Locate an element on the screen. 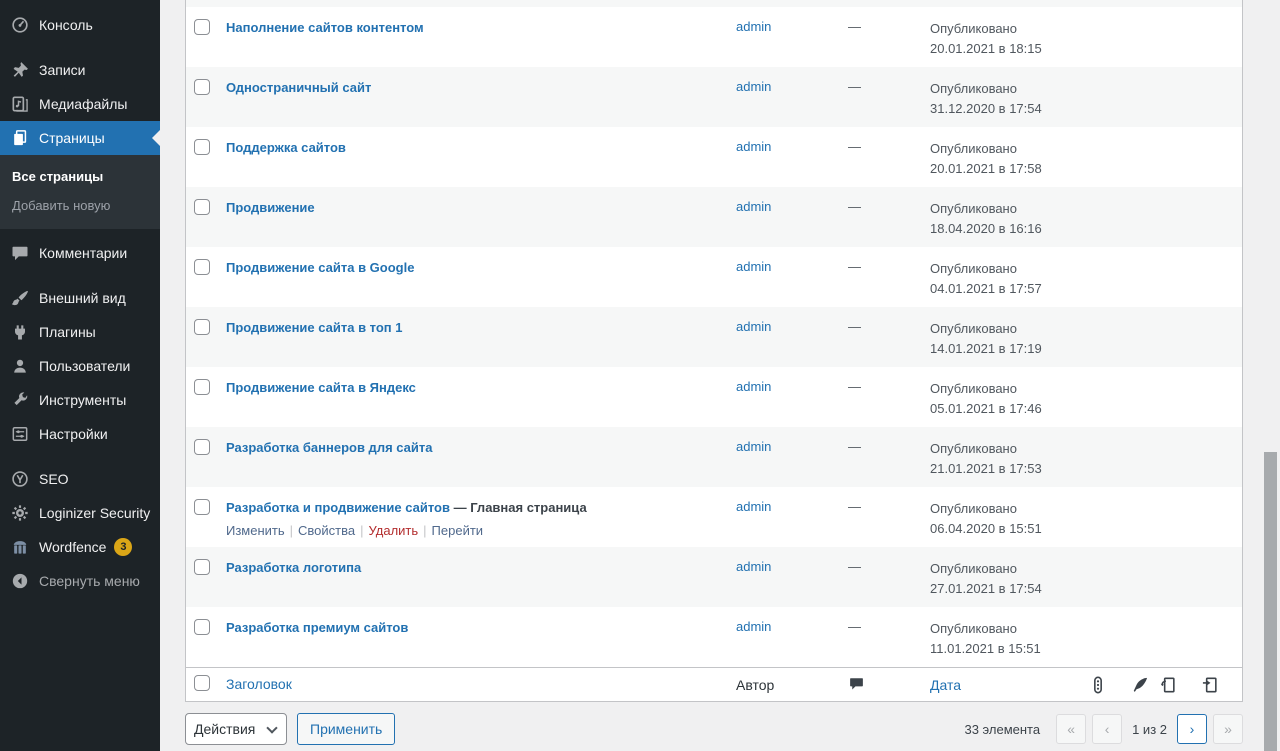  date-cell: Опубликовано 11.01.2021 в 15:51 is located at coordinates (1086, 643).